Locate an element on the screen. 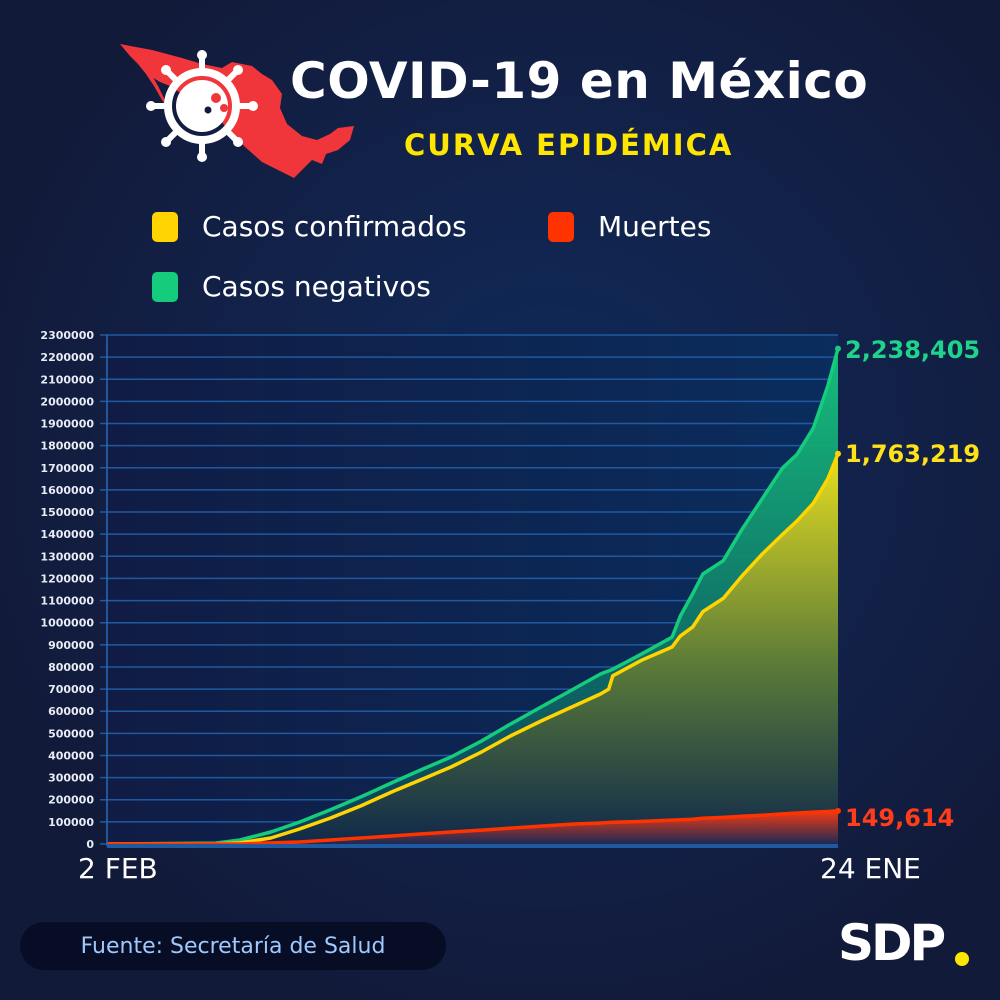  y-tick-label: 1900000 is located at coordinates (67, 424).